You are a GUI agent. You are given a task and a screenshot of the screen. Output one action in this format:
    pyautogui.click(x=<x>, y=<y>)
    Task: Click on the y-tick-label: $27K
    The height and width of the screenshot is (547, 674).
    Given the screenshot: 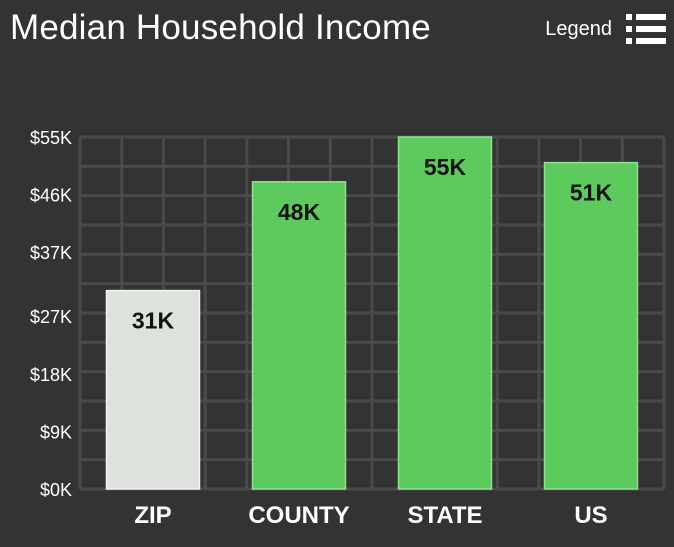 What is the action you would take?
    pyautogui.click(x=51, y=317)
    